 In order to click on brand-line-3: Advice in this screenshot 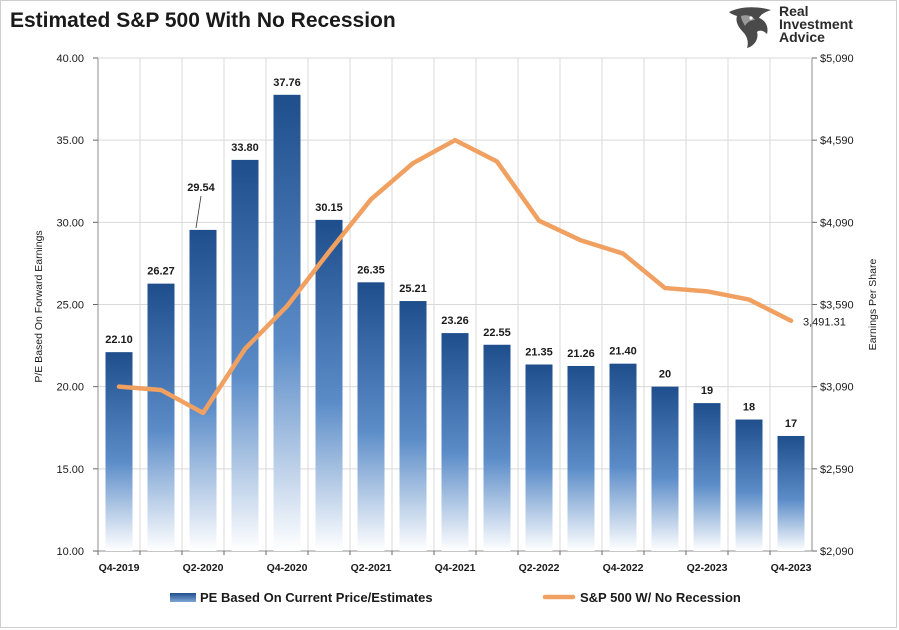, I will do `click(802, 37)`.